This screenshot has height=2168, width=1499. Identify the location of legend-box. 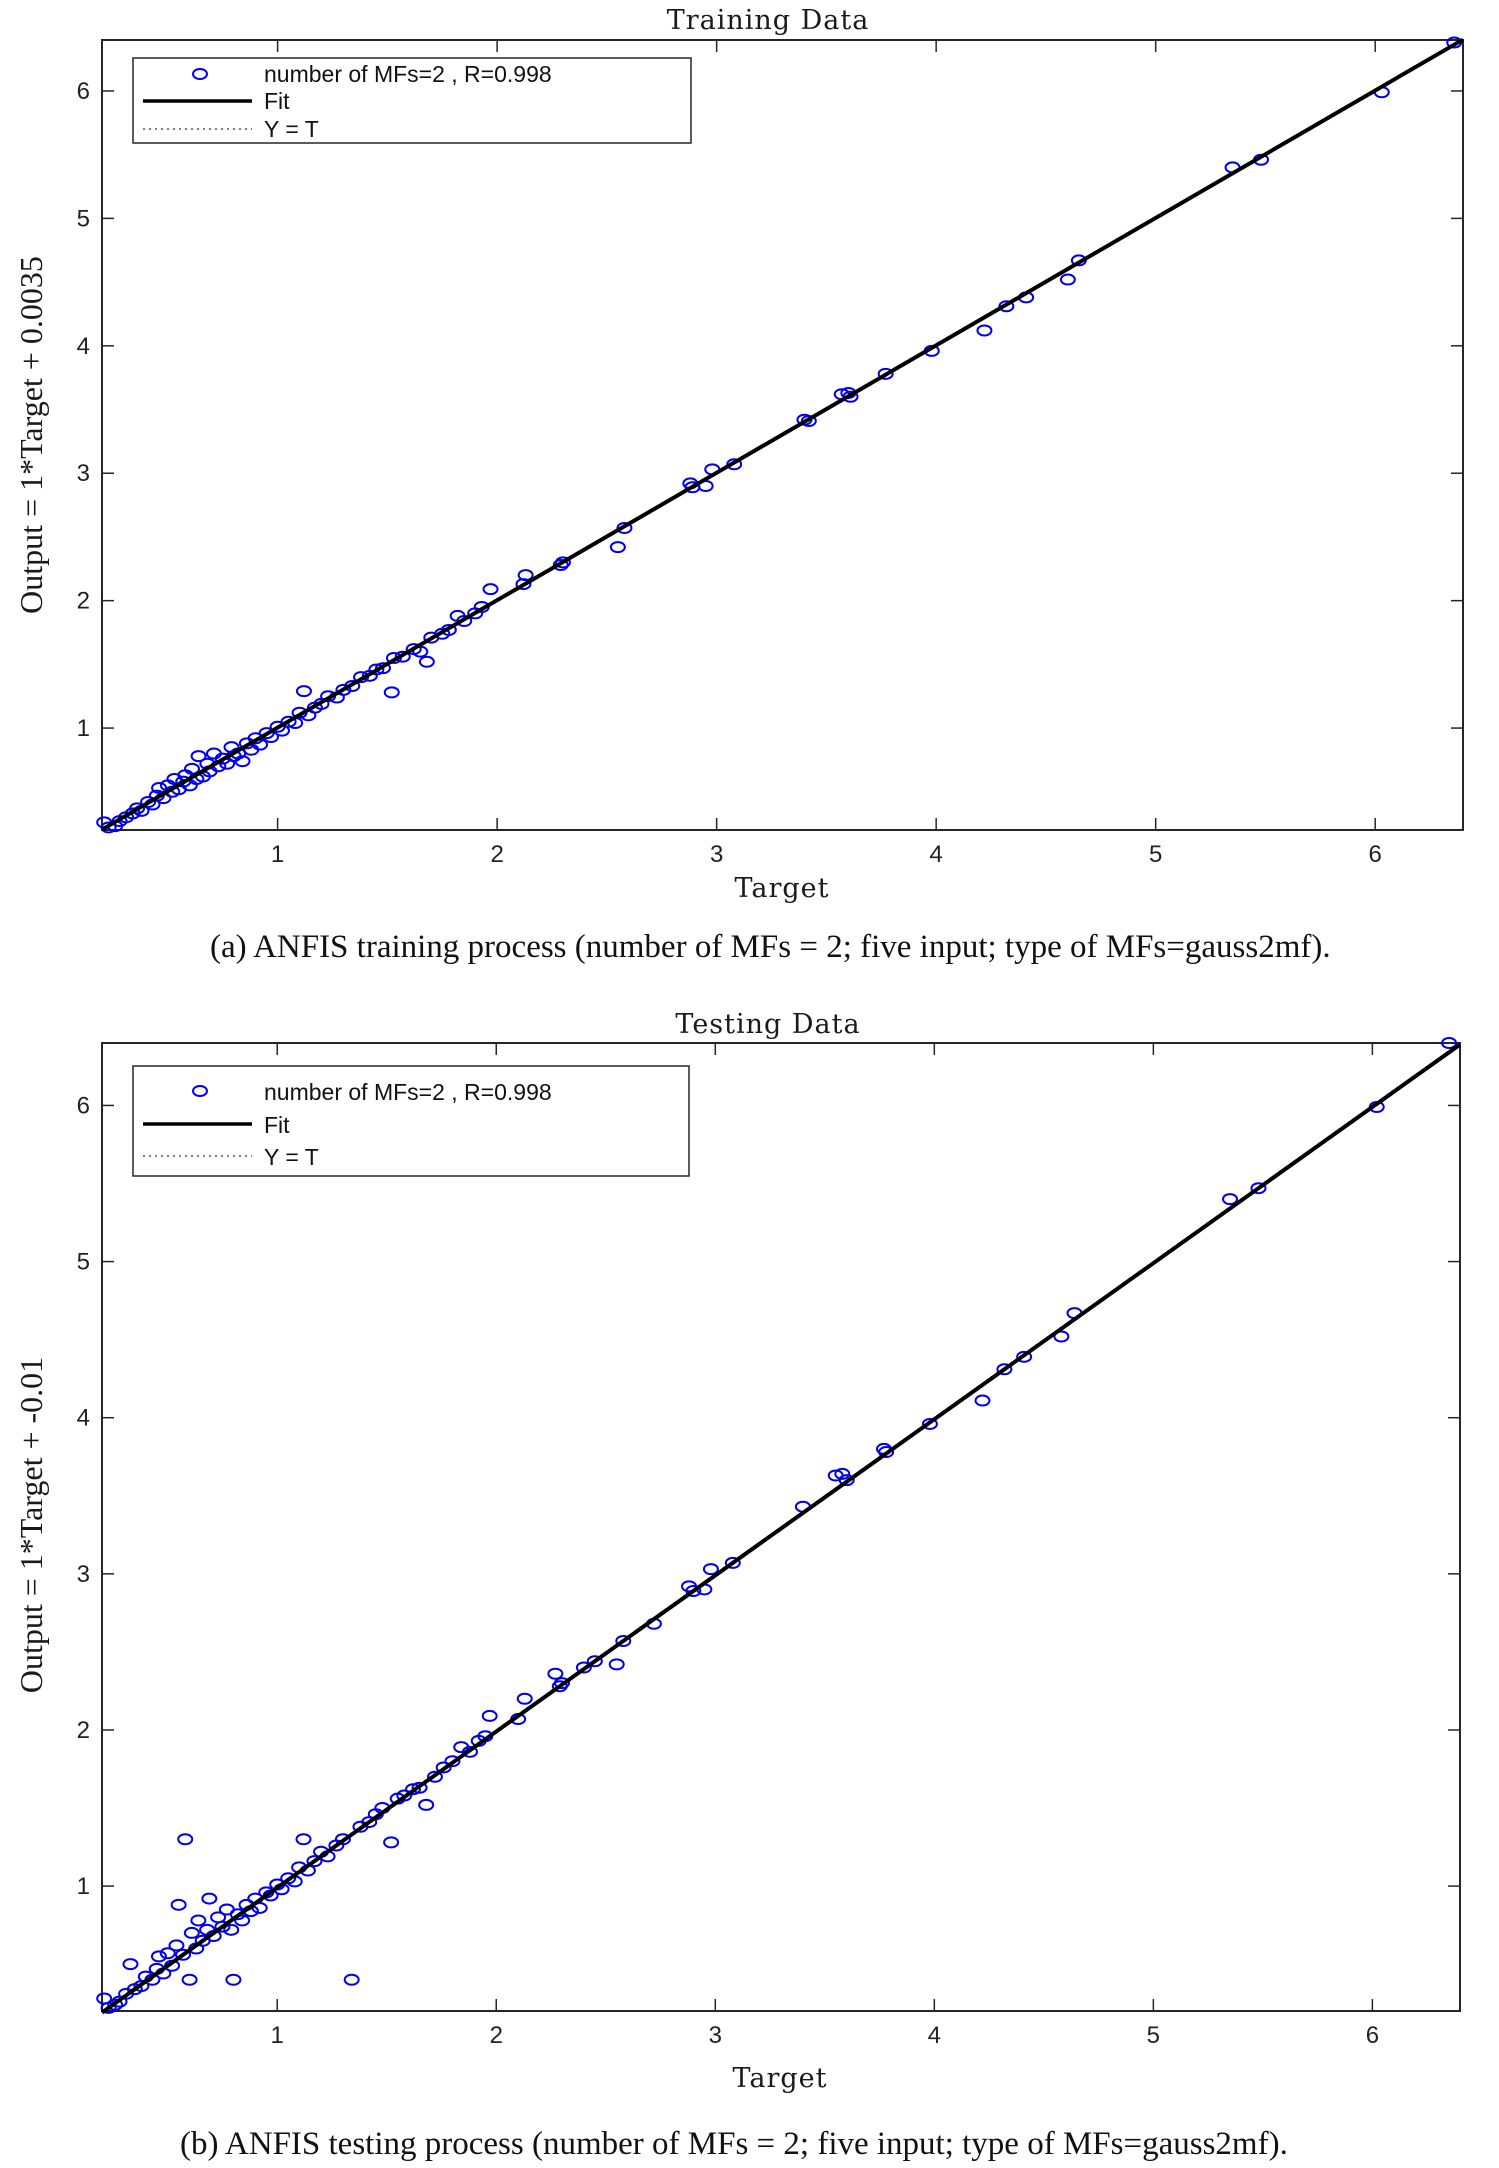
(411, 1121).